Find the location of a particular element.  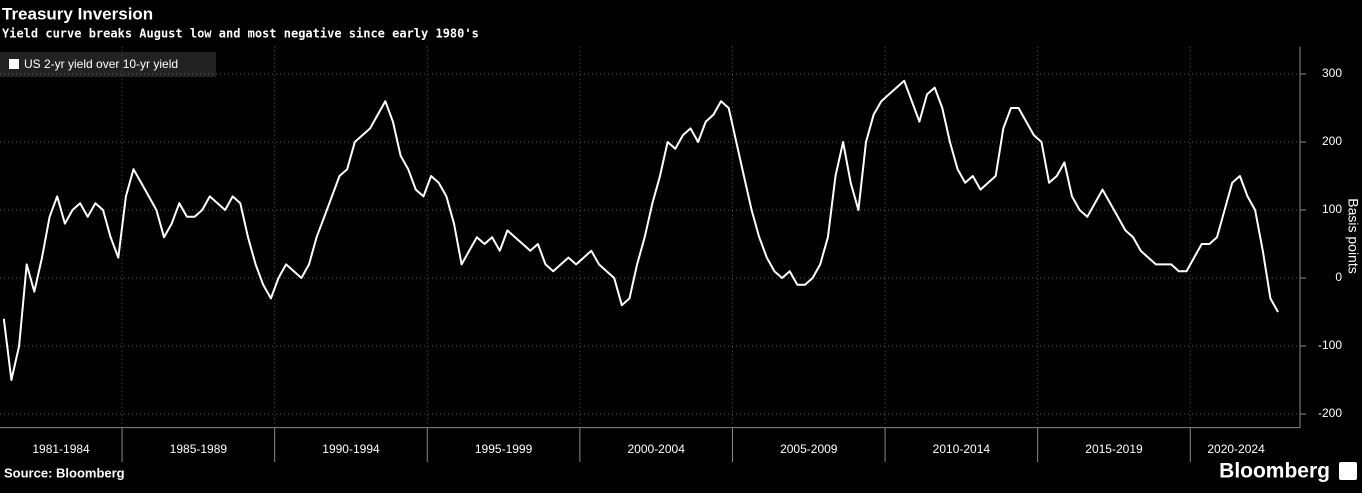

x-tick-label: 1990-1994 is located at coordinates (351, 449).